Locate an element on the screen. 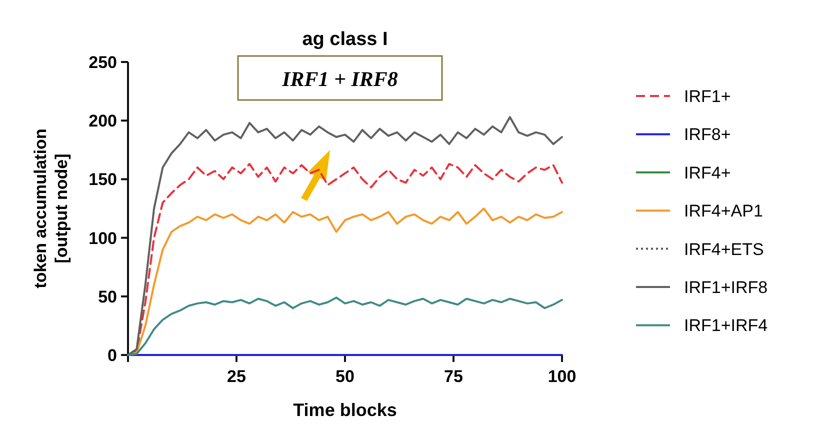 The image size is (817, 425). legend-label: IRF1+IRF4 is located at coordinates (726, 326).